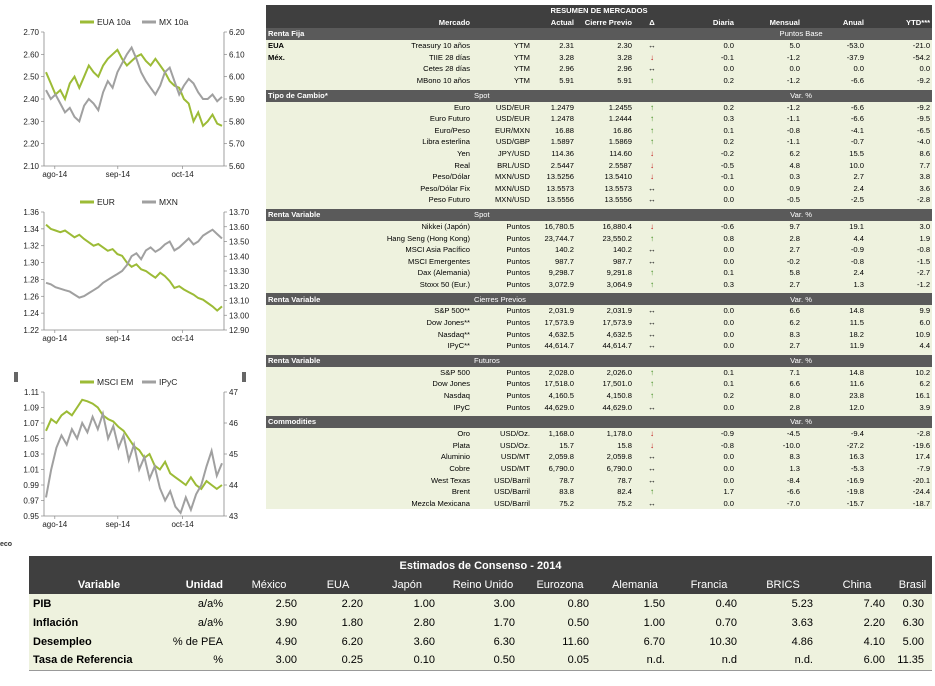 This screenshot has height=686, width=935. Describe the element at coordinates (338, 661) in the screenshot. I see `consensus-value: 0.25` at that location.